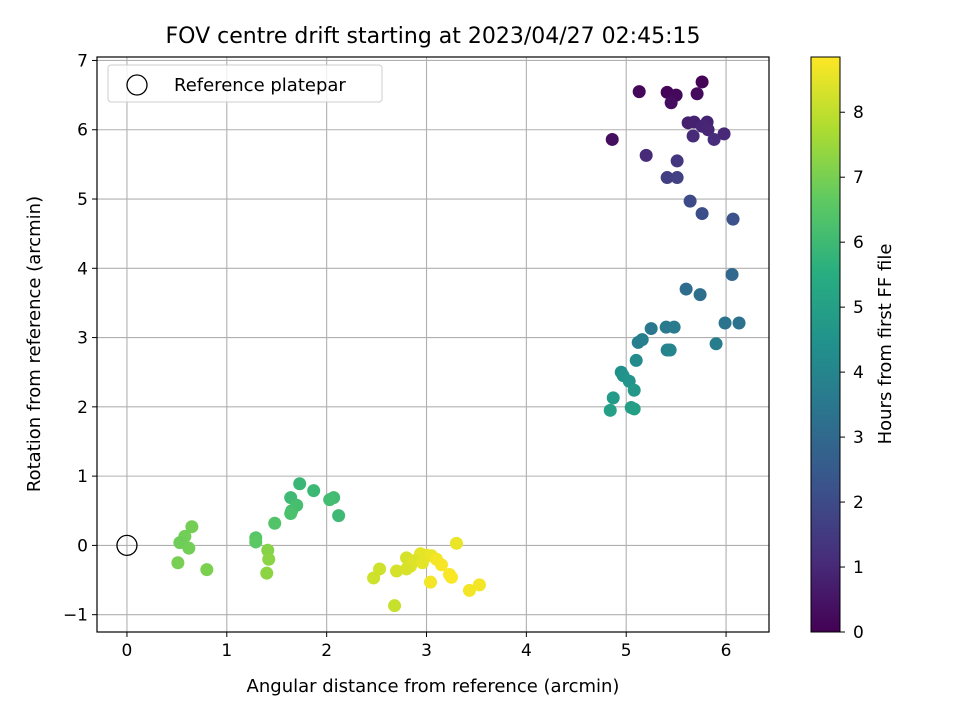 Image resolution: width=960 pixels, height=720 pixels. Describe the element at coordinates (858, 373) in the screenshot. I see `colorbar-tick-label: 4` at that location.